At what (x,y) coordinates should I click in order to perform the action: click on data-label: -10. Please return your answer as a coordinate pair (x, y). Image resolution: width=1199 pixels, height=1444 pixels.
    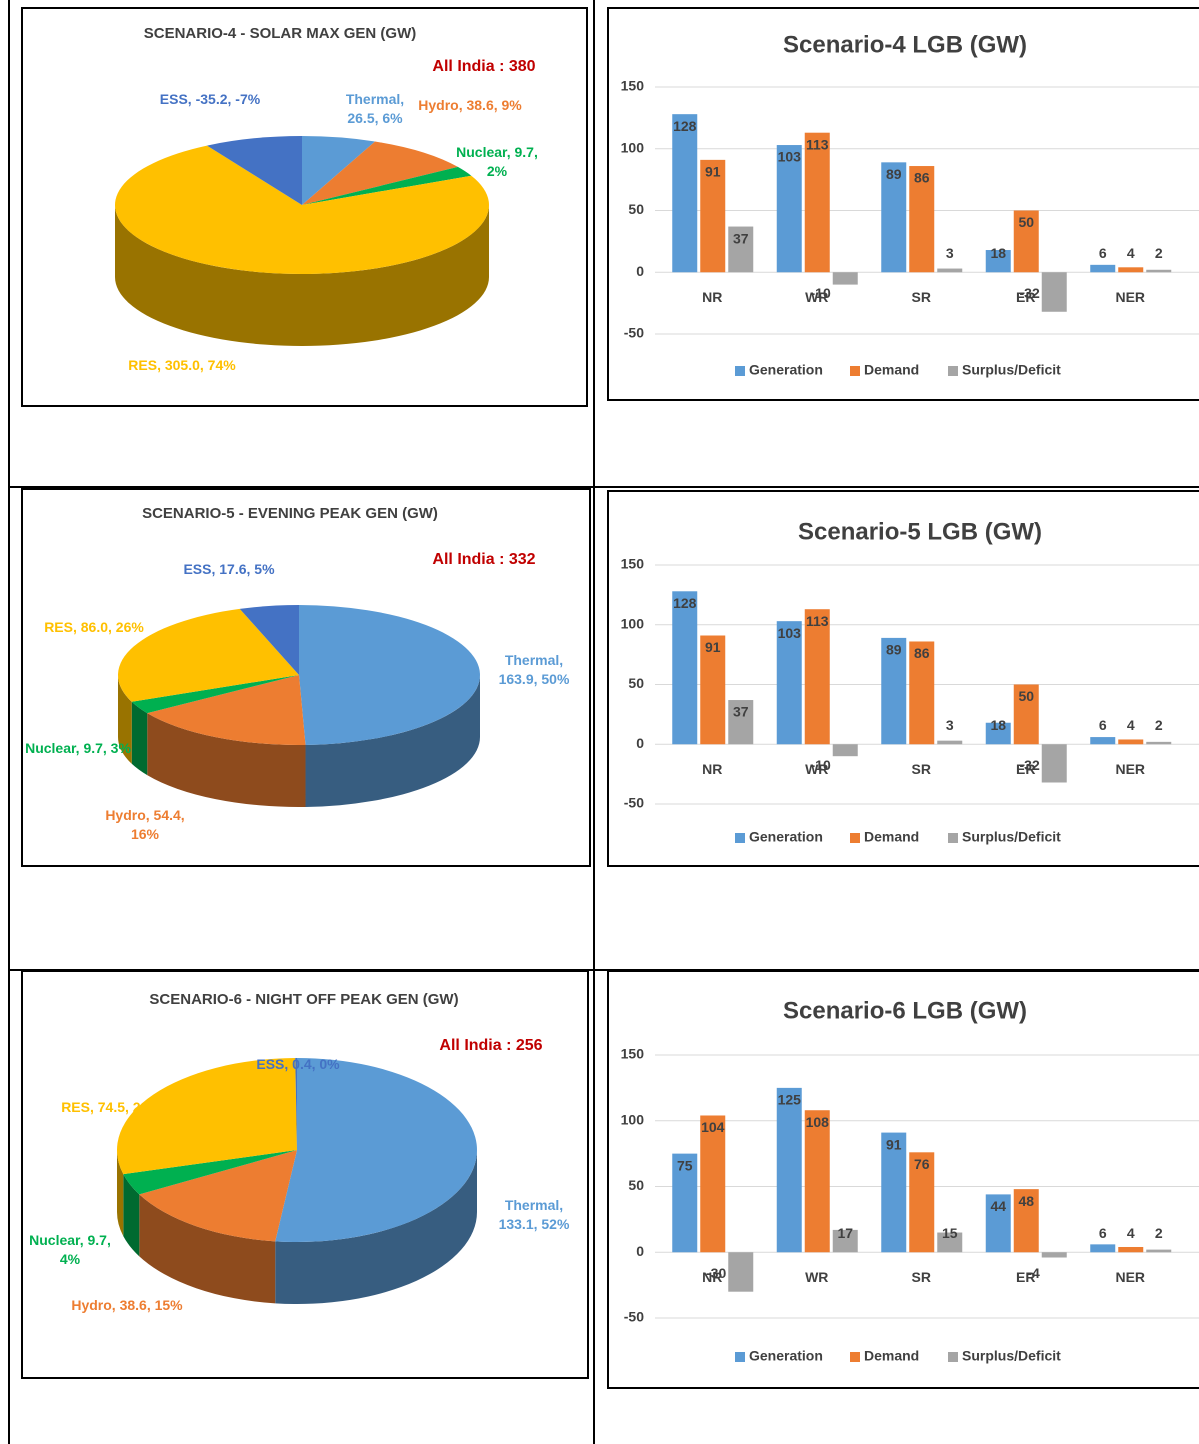
    Looking at the image, I should click on (821, 293).